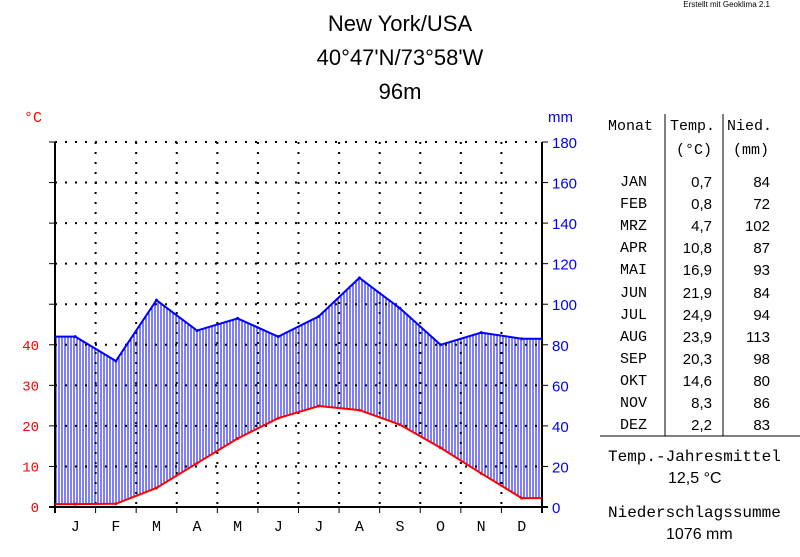 The width and height of the screenshot is (800, 557). I want to click on station-coords: 40°47'N/73°58'W, so click(400, 57).